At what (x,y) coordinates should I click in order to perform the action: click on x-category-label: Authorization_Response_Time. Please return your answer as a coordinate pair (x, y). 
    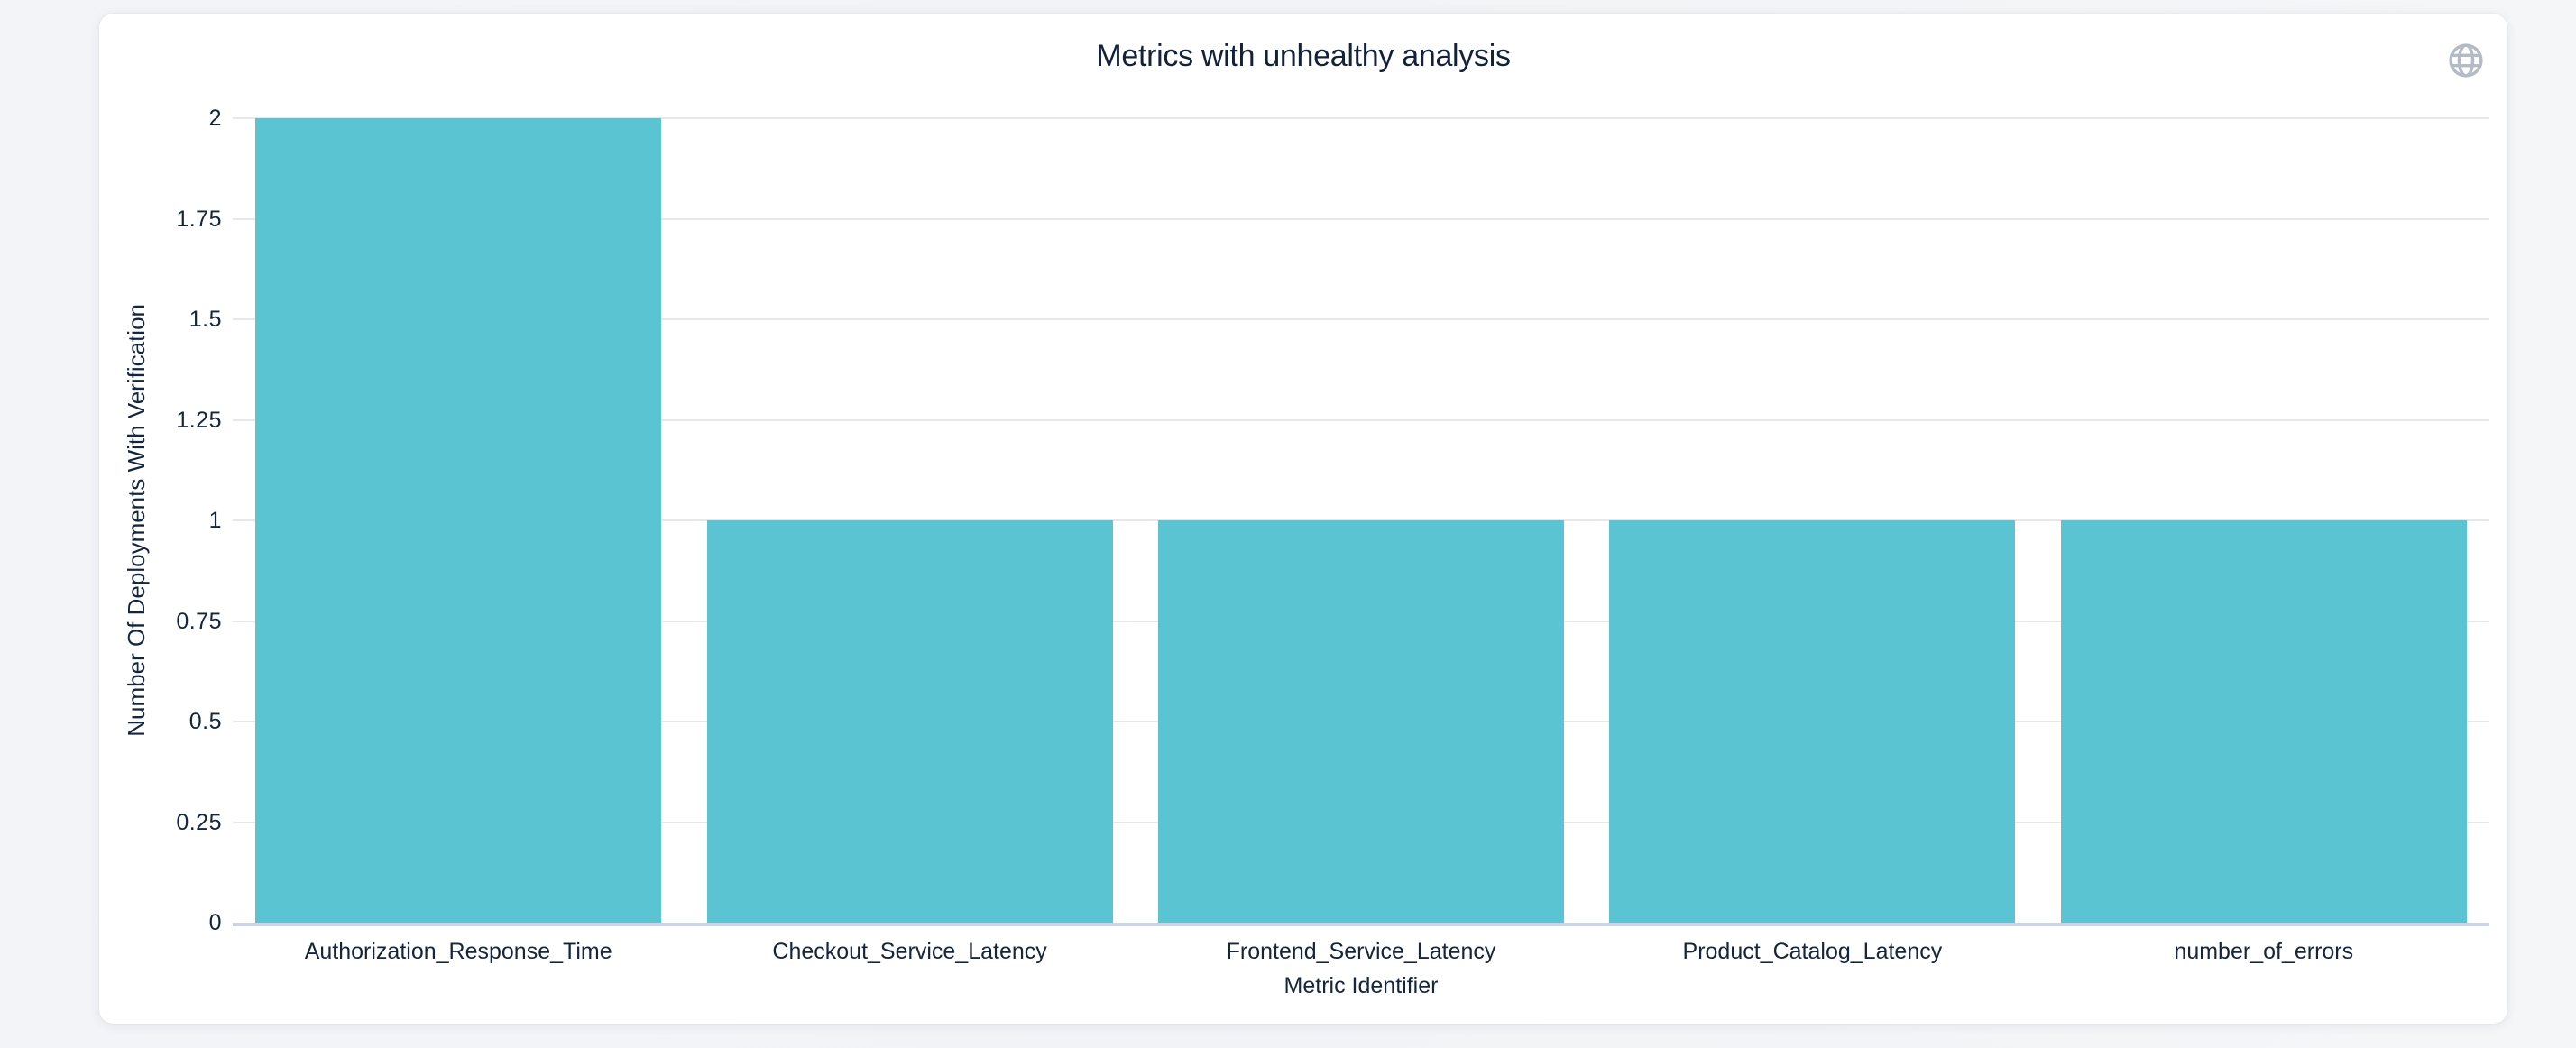
    Looking at the image, I should click on (458, 952).